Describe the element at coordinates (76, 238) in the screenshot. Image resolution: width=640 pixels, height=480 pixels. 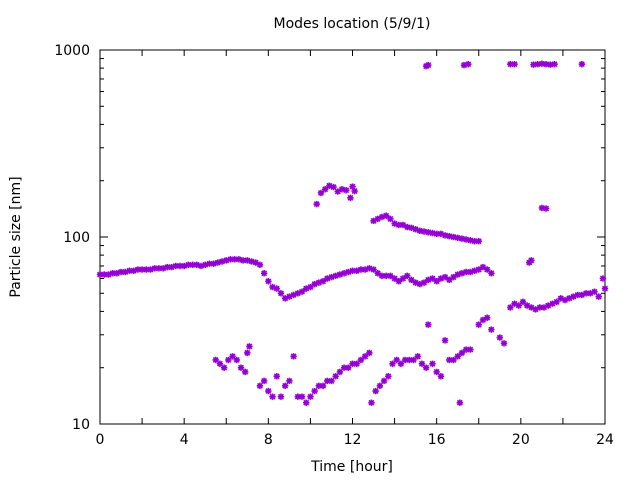
I see `y-tick-label: 100` at that location.